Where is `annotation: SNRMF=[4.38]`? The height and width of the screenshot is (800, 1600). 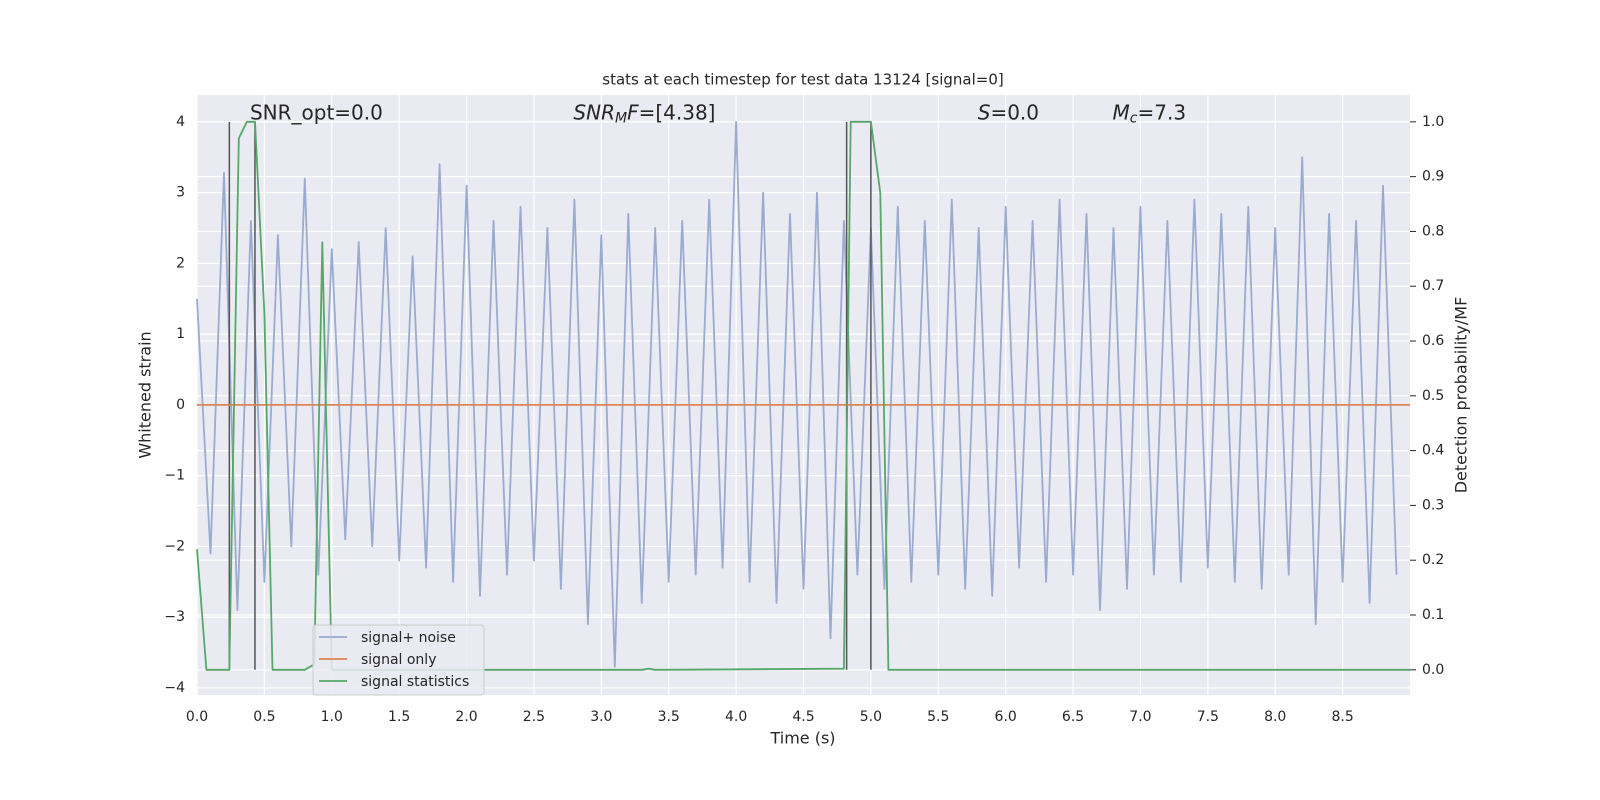
annotation: SNRMF=[4.38] is located at coordinates (644, 113).